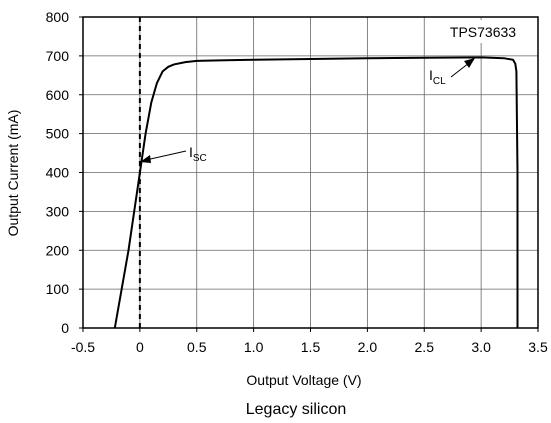  I want to click on x-tick-label: 2.0, so click(368, 347).